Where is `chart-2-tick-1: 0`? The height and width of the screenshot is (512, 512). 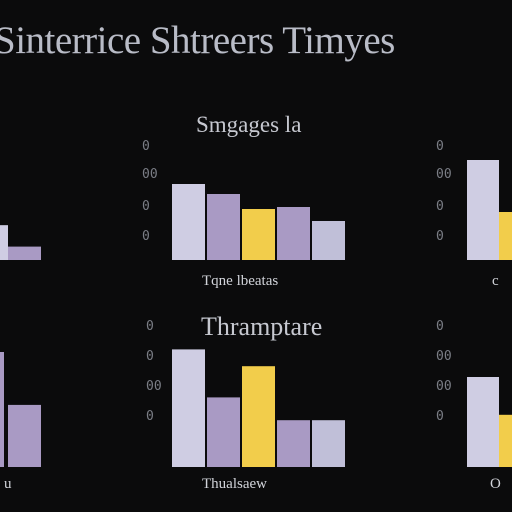
chart-2-tick-1: 0 is located at coordinates (146, 146).